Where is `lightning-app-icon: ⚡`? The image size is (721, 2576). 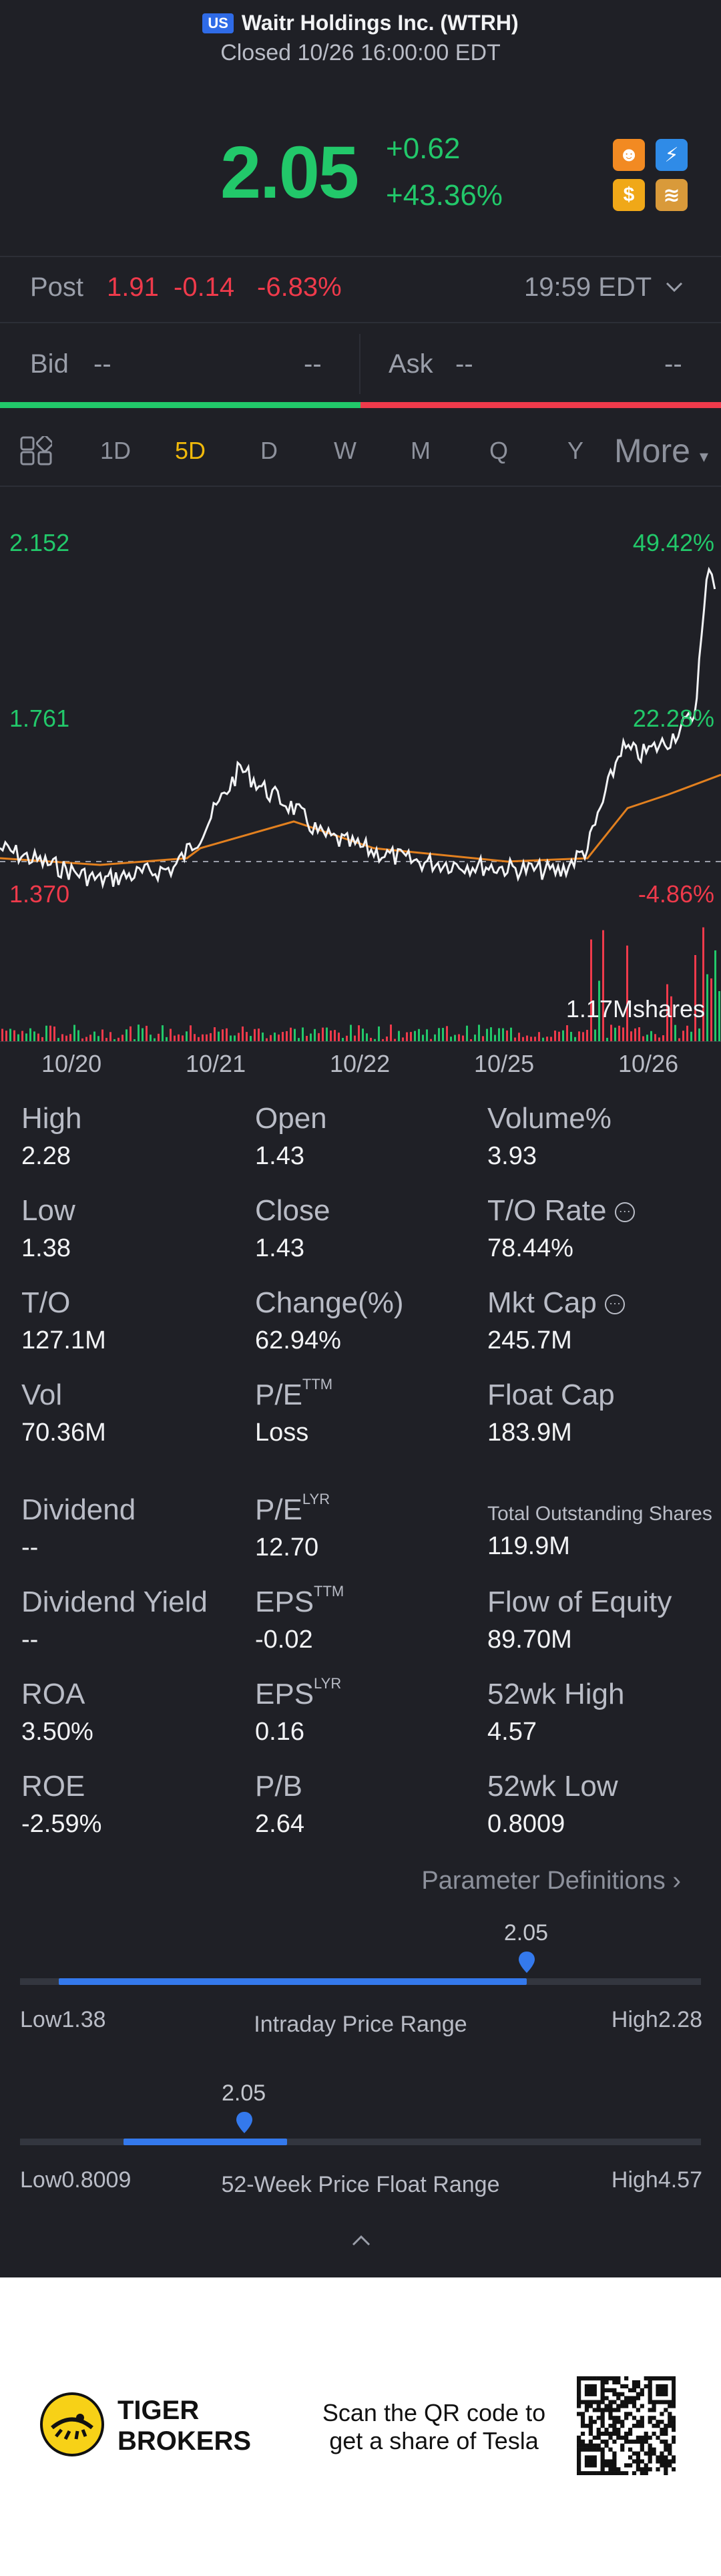
lightning-app-icon: ⚡ is located at coordinates (672, 155).